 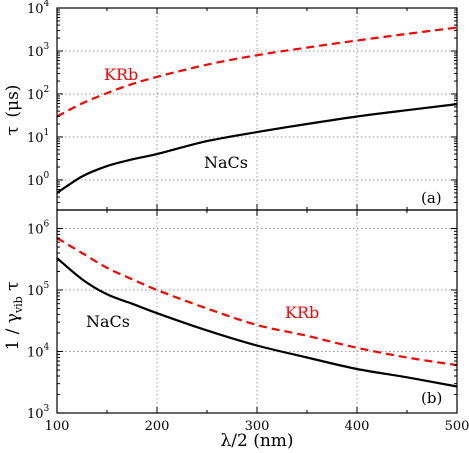 I want to click on y-tick-label: 10², so click(x=38, y=94).